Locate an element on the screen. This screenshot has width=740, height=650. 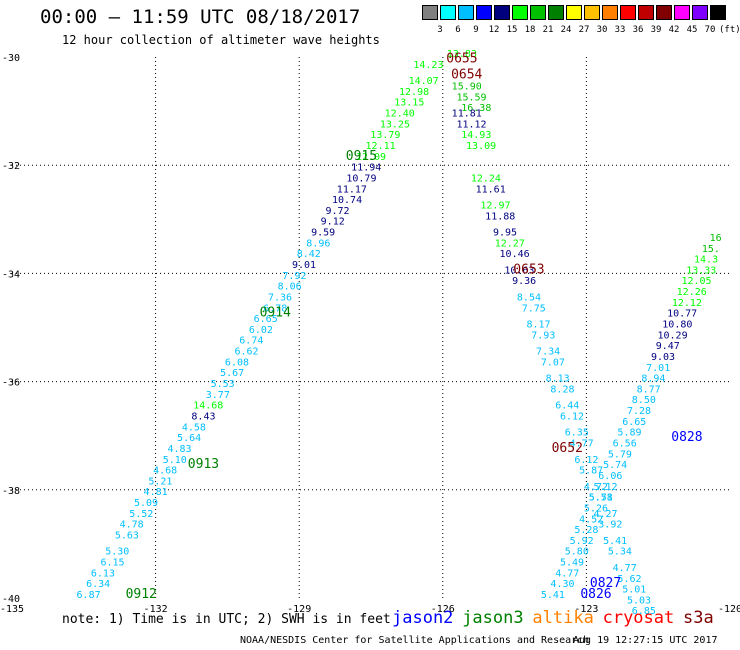
wave-height-value: 5.12 is located at coordinates (605, 487).